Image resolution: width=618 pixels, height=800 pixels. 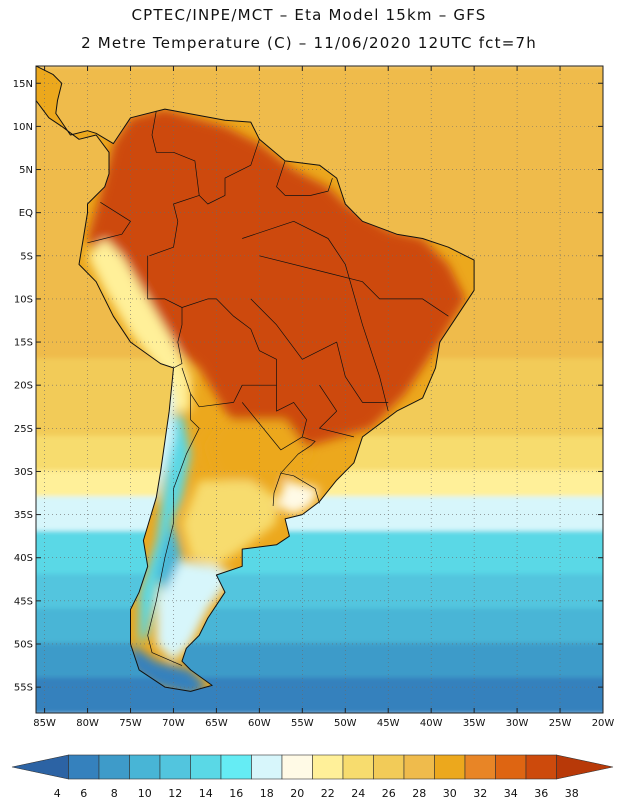 I want to click on colorbar-label: 24, so click(x=358, y=793).